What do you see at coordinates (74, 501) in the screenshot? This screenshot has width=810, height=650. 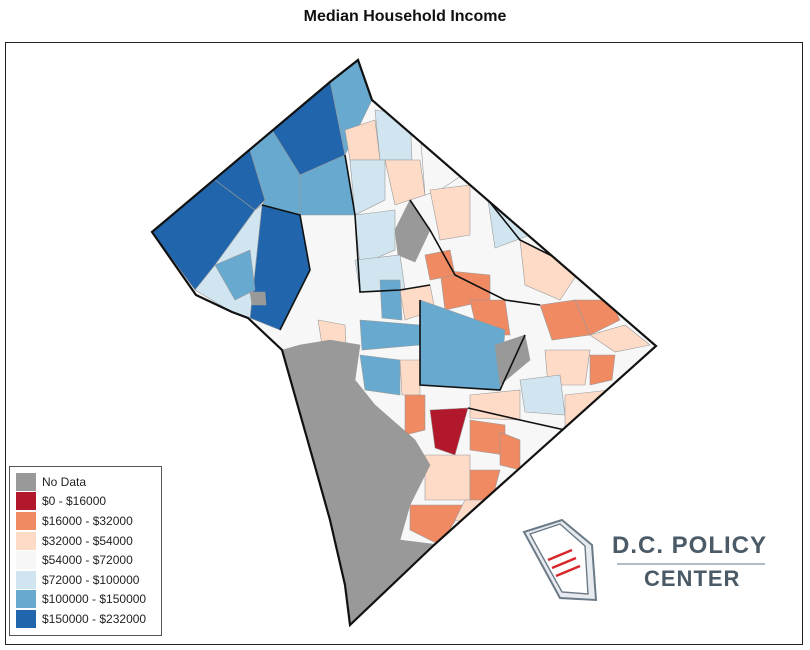 I see `legend-label: $0 - $16000` at bounding box center [74, 501].